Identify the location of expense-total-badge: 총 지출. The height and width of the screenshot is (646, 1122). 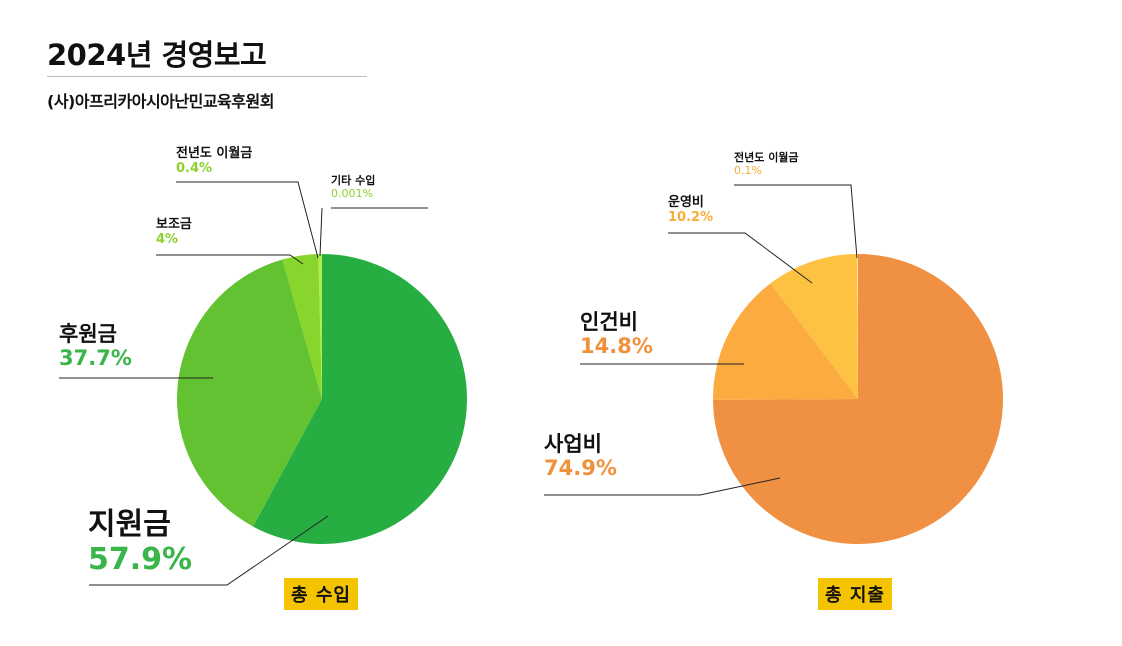
(855, 594).